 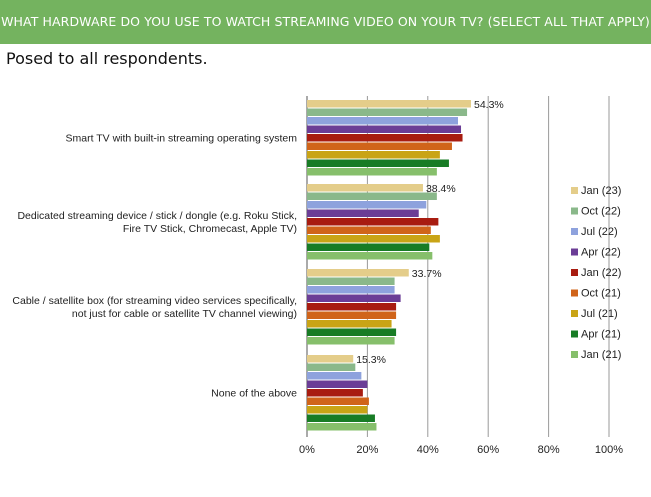 What do you see at coordinates (254, 393) in the screenshot?
I see `category-label: None of the above` at bounding box center [254, 393].